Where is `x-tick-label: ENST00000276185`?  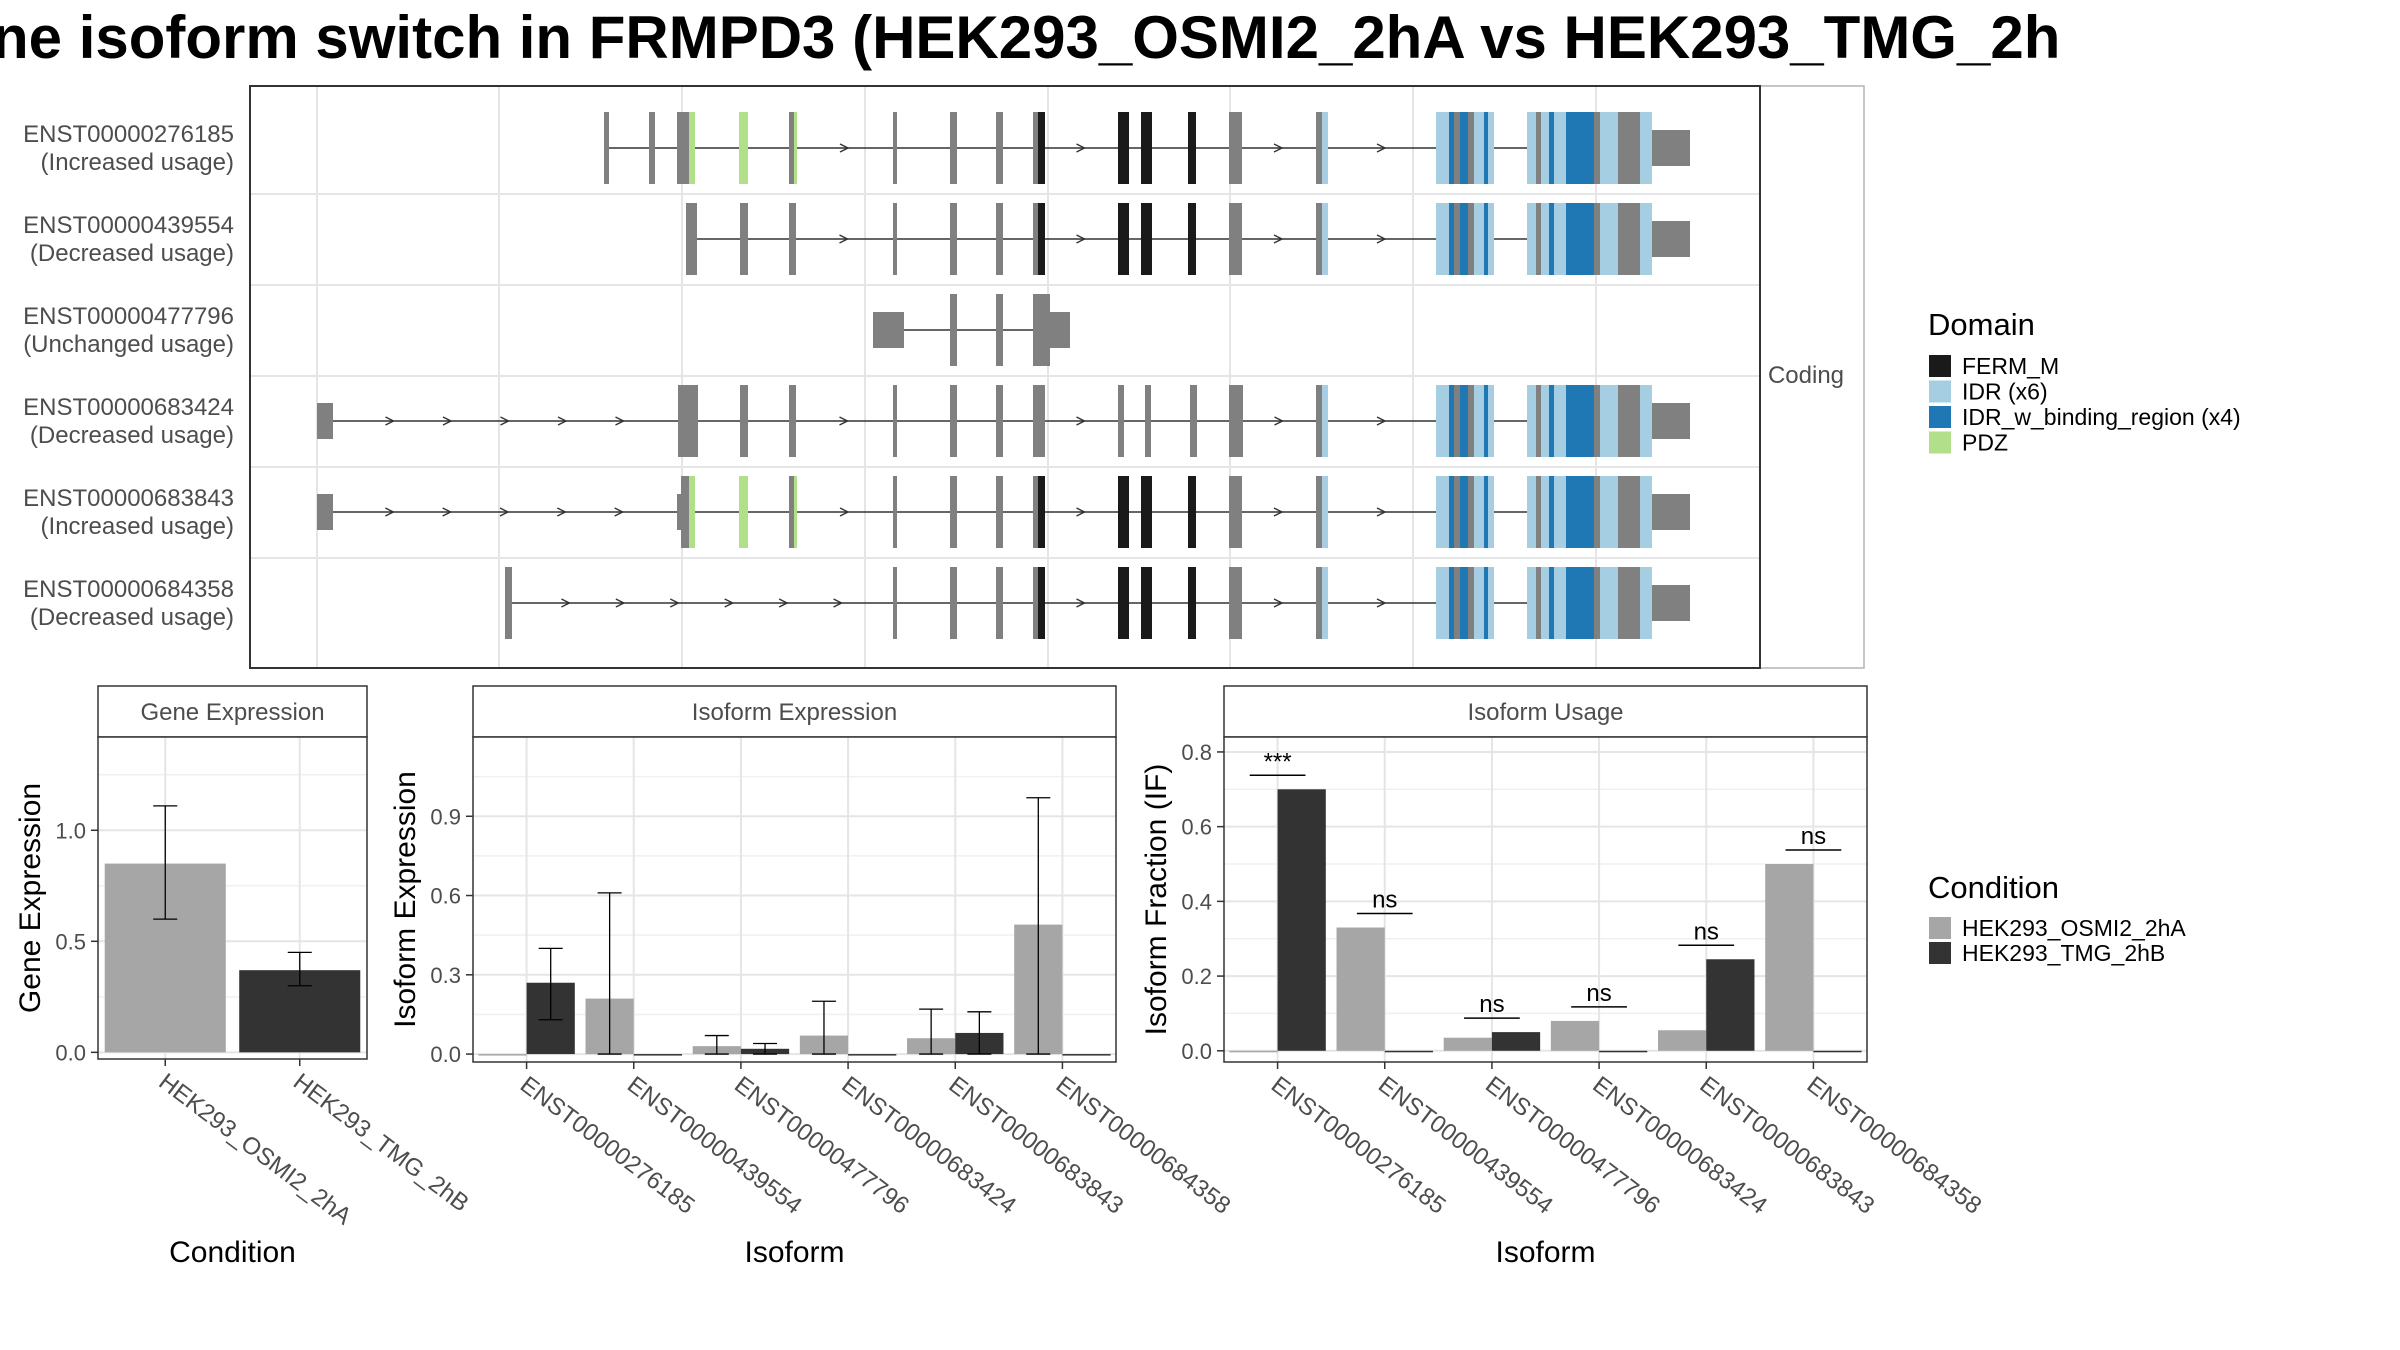 x-tick-label: ENST00000276185 is located at coordinates (1358, 1145).